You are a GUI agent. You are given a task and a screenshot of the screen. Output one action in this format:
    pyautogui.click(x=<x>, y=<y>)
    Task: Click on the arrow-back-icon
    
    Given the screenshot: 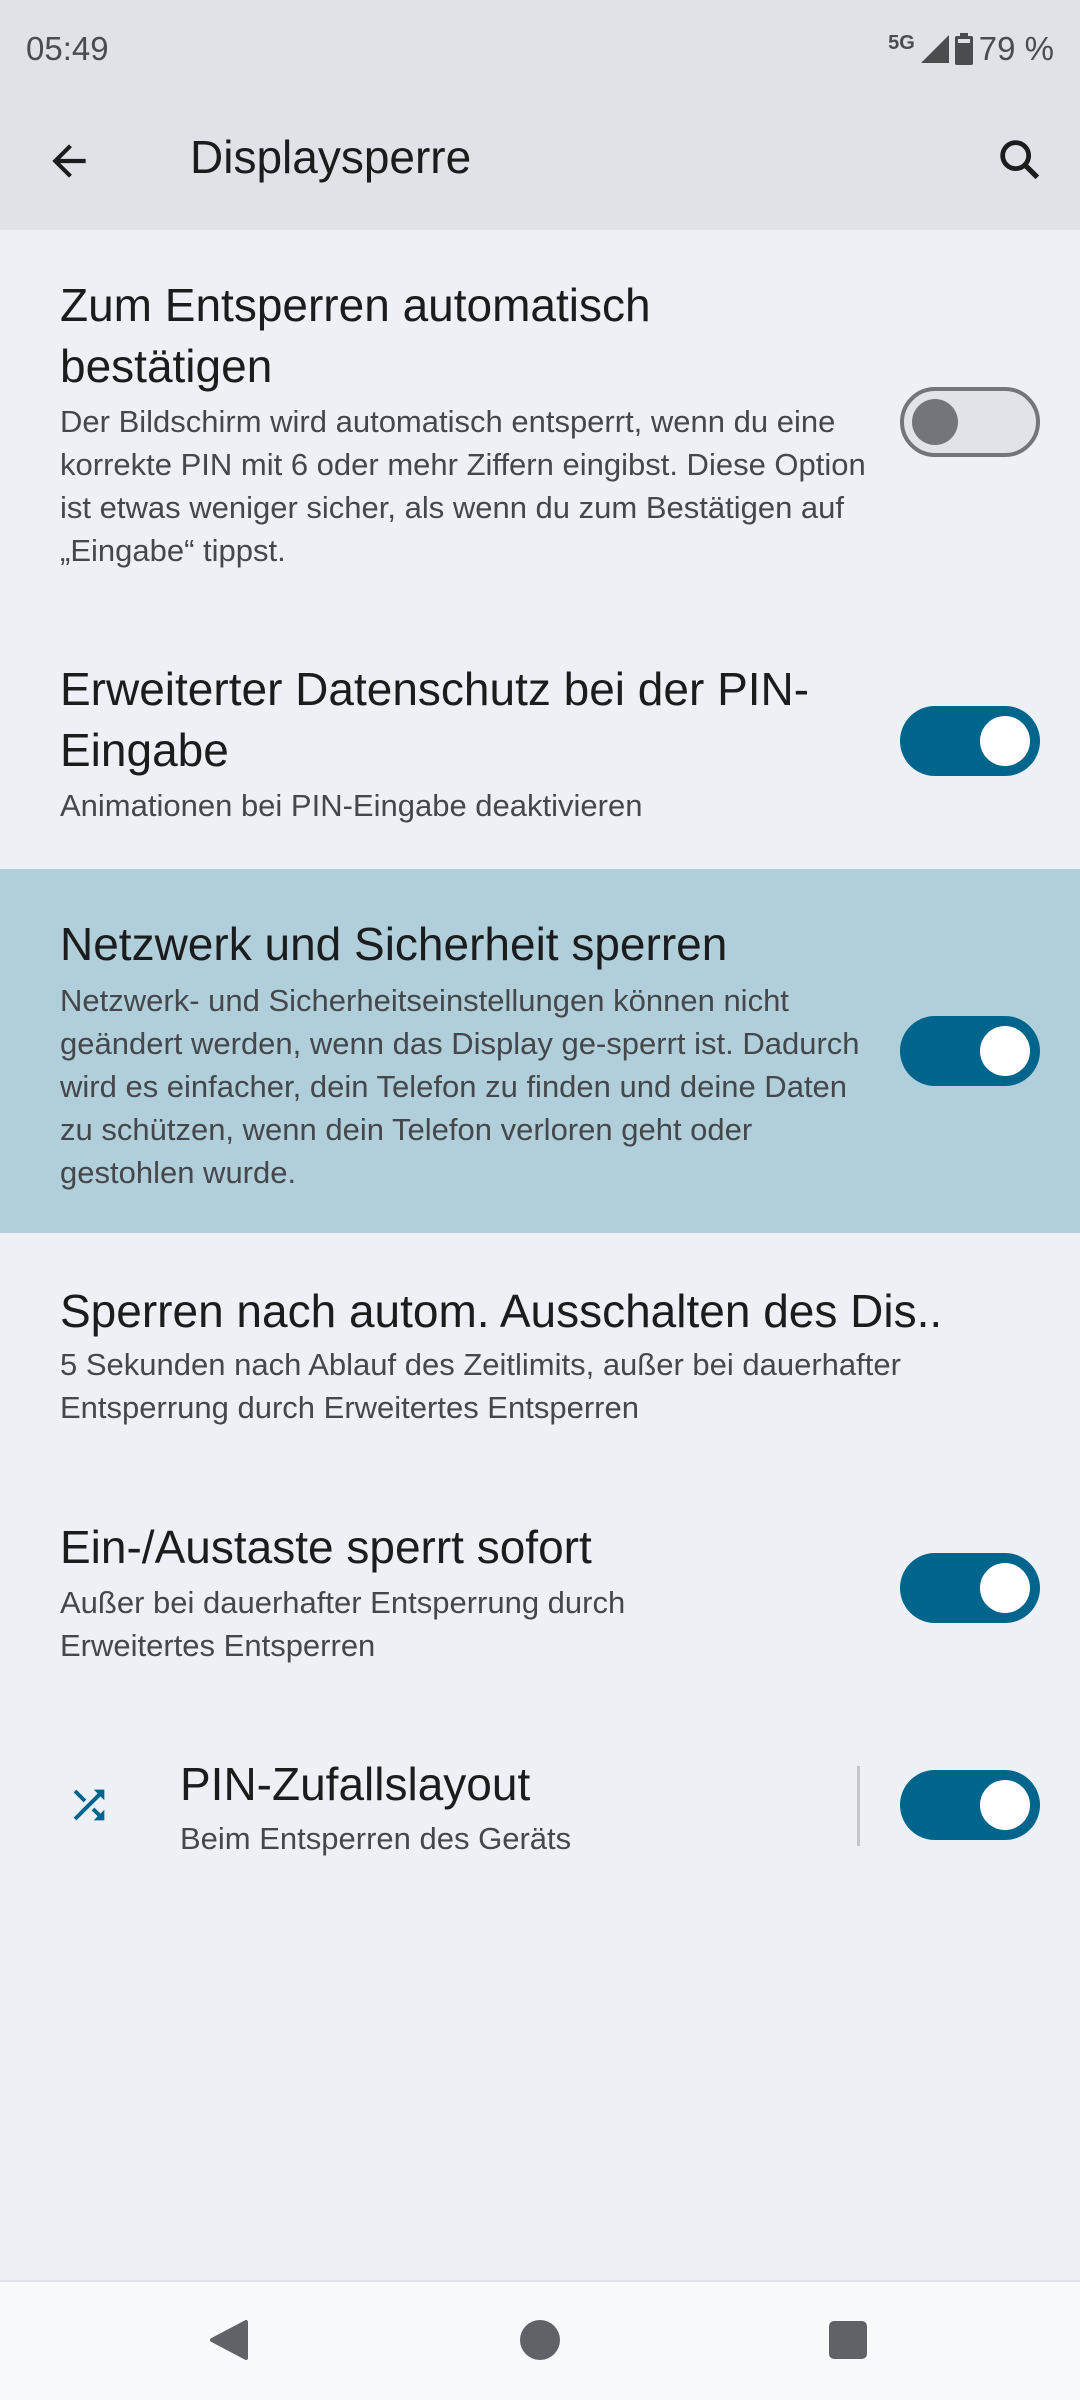 What is the action you would take?
    pyautogui.click(x=69, y=161)
    